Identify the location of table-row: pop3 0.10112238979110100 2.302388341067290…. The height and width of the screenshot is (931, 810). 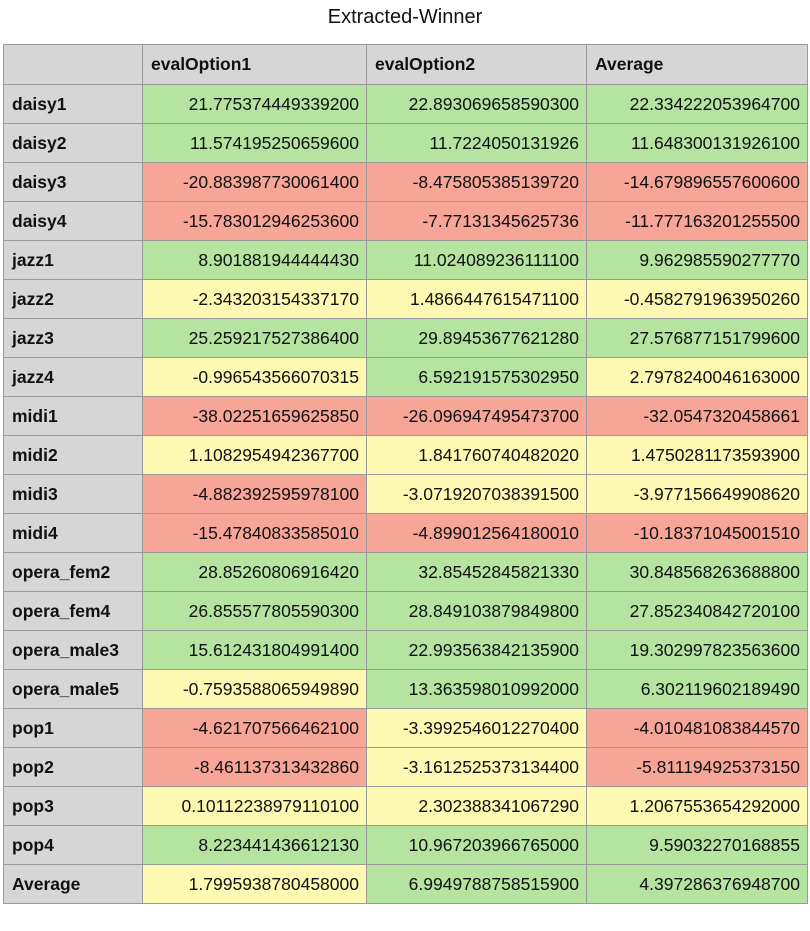
(405, 806).